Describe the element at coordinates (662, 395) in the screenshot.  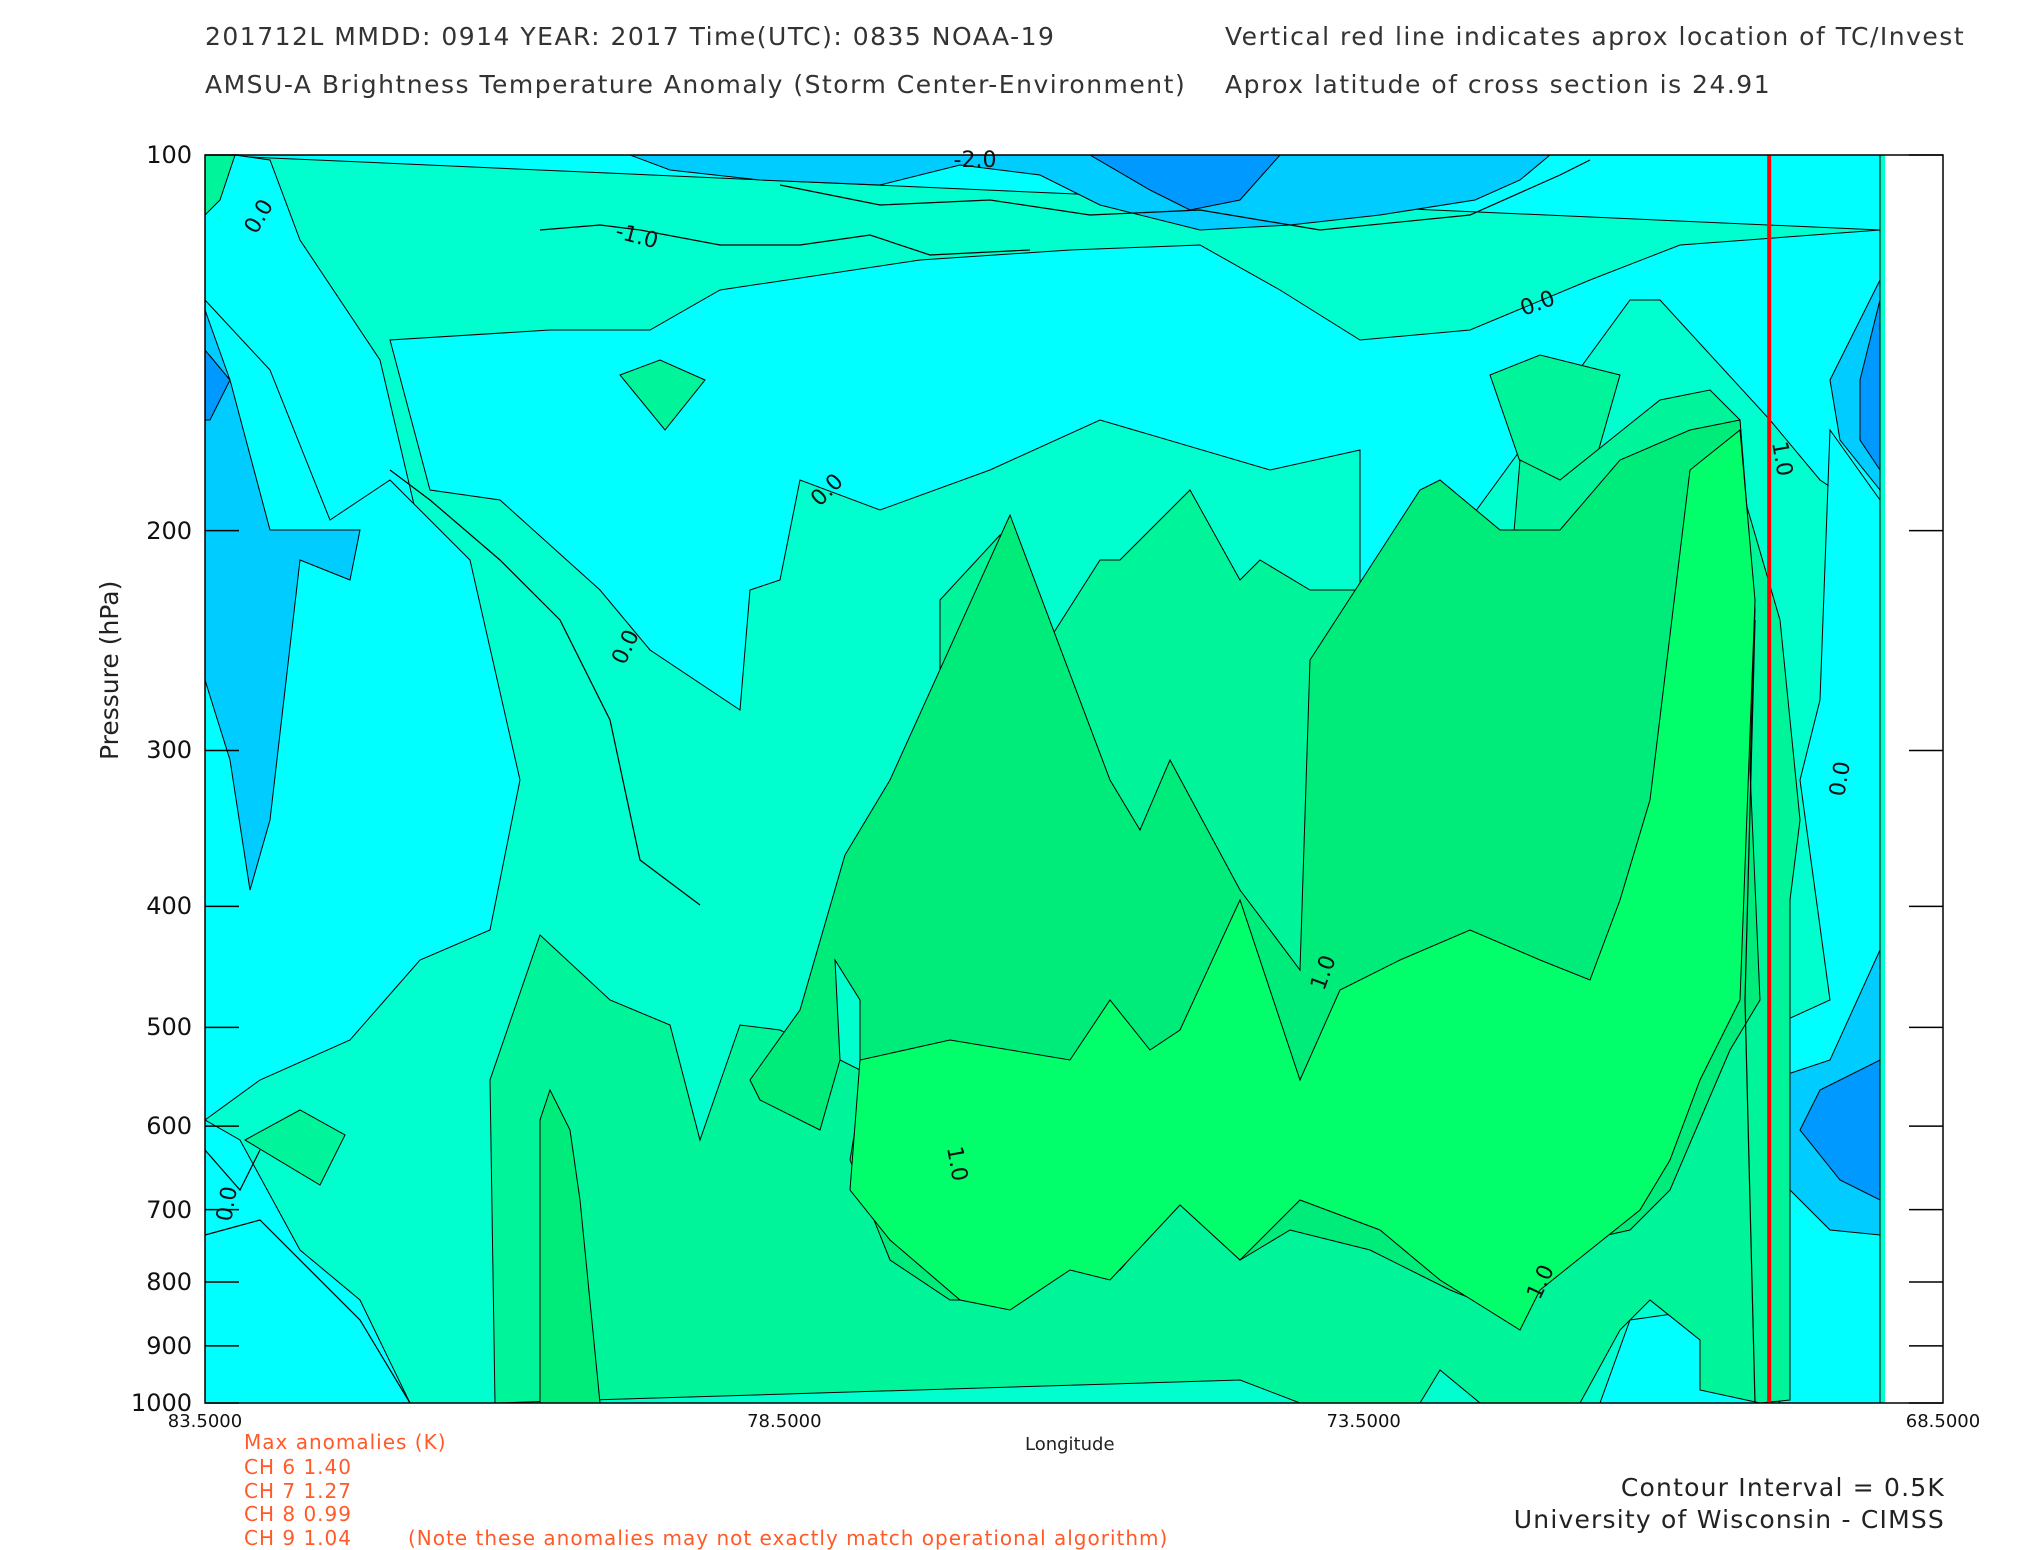
I see `field-blob-green-a` at that location.